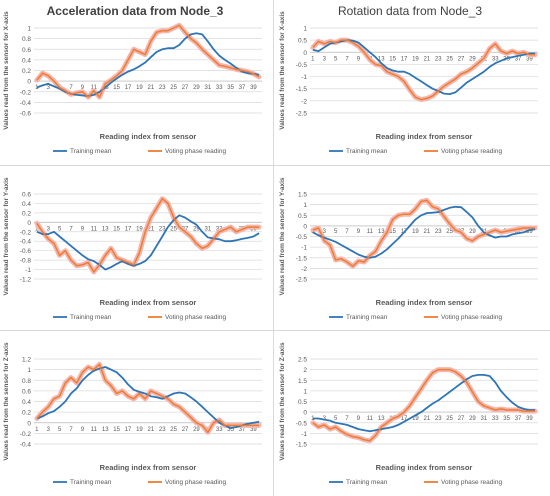  What do you see at coordinates (347, 232) in the screenshot?
I see `x-tick-label: 7` at bounding box center [347, 232].